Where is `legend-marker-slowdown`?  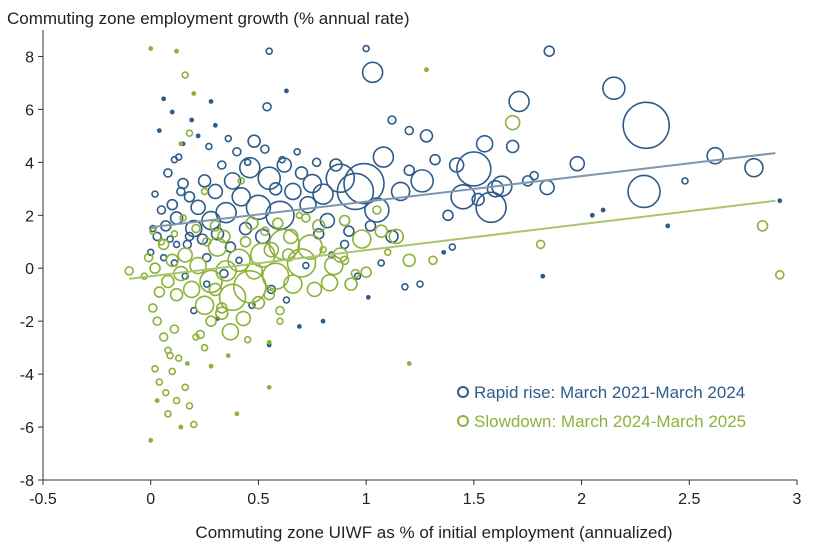 legend-marker-slowdown is located at coordinates (463, 421).